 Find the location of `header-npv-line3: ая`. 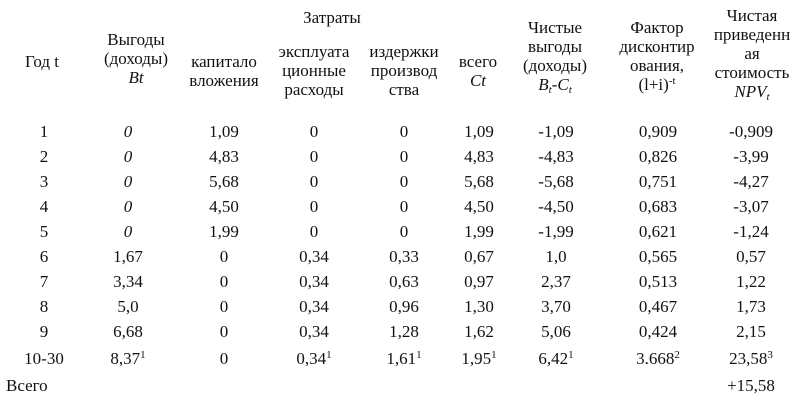

header-npv-line3: ая is located at coordinates (752, 53).